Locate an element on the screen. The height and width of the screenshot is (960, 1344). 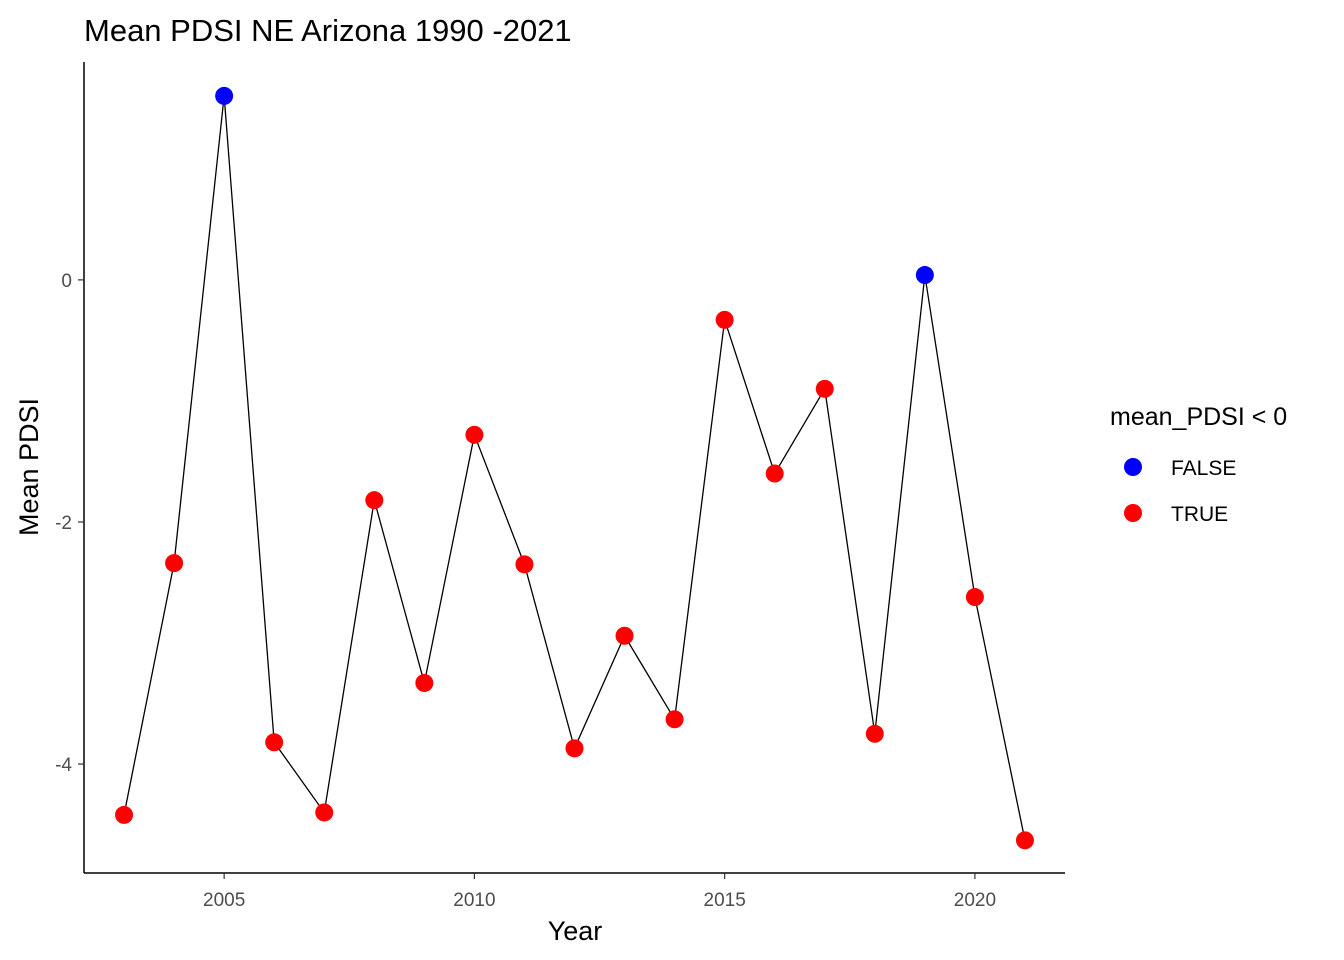
legend-title: mean_PDSI < 0 is located at coordinates (1198, 417).